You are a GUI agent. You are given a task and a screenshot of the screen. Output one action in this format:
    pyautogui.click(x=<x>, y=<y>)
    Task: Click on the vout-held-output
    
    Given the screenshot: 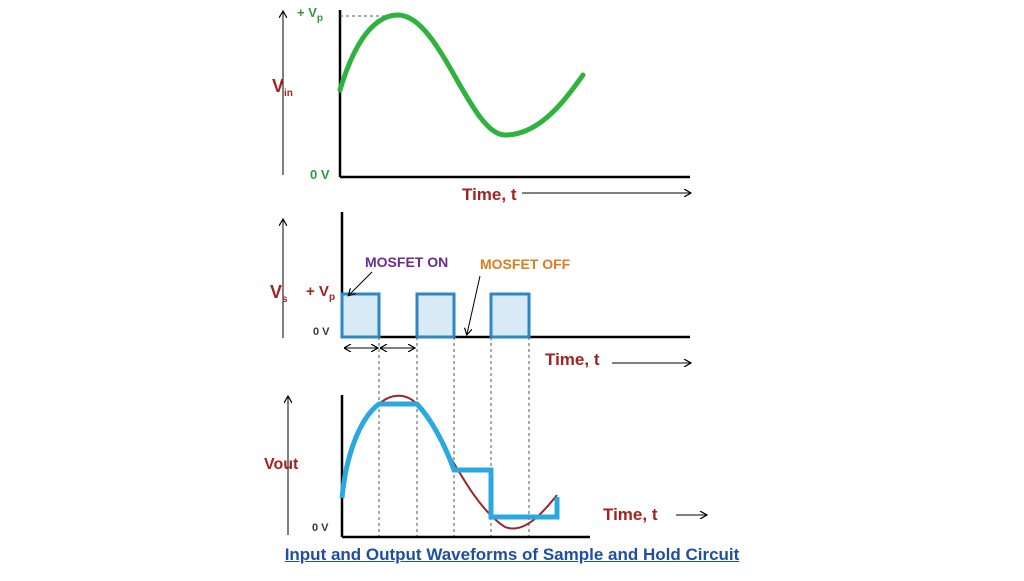 What is the action you would take?
    pyautogui.click(x=449, y=460)
    